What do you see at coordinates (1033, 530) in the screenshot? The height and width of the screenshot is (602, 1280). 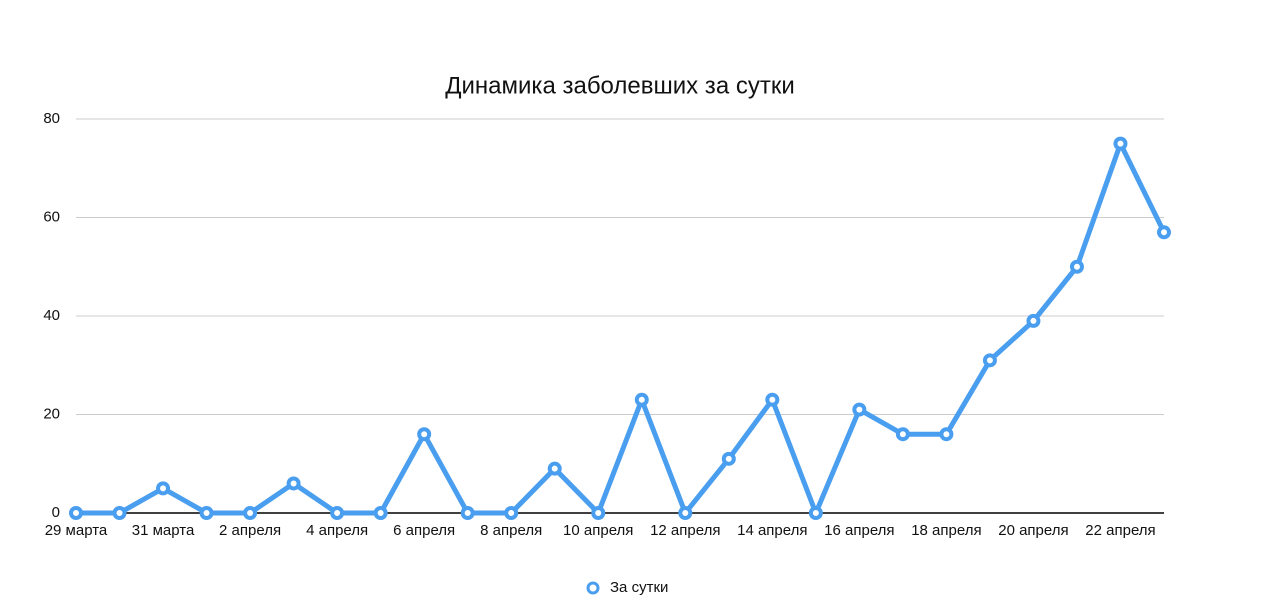 I see `x-tick-label: 20 апреля` at bounding box center [1033, 530].